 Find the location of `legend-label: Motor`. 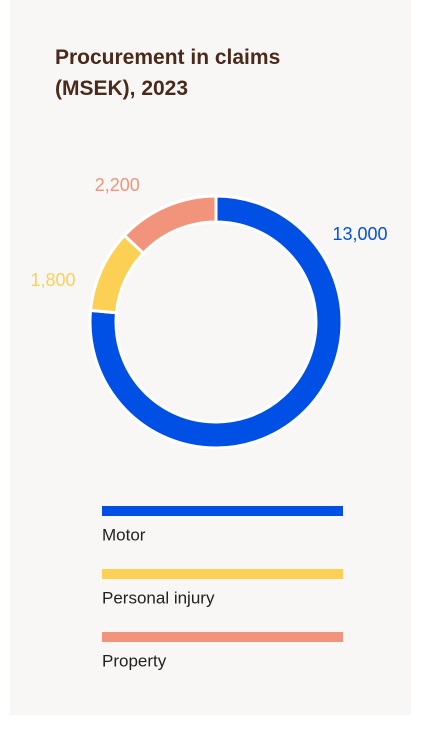

legend-label: Motor is located at coordinates (124, 534).